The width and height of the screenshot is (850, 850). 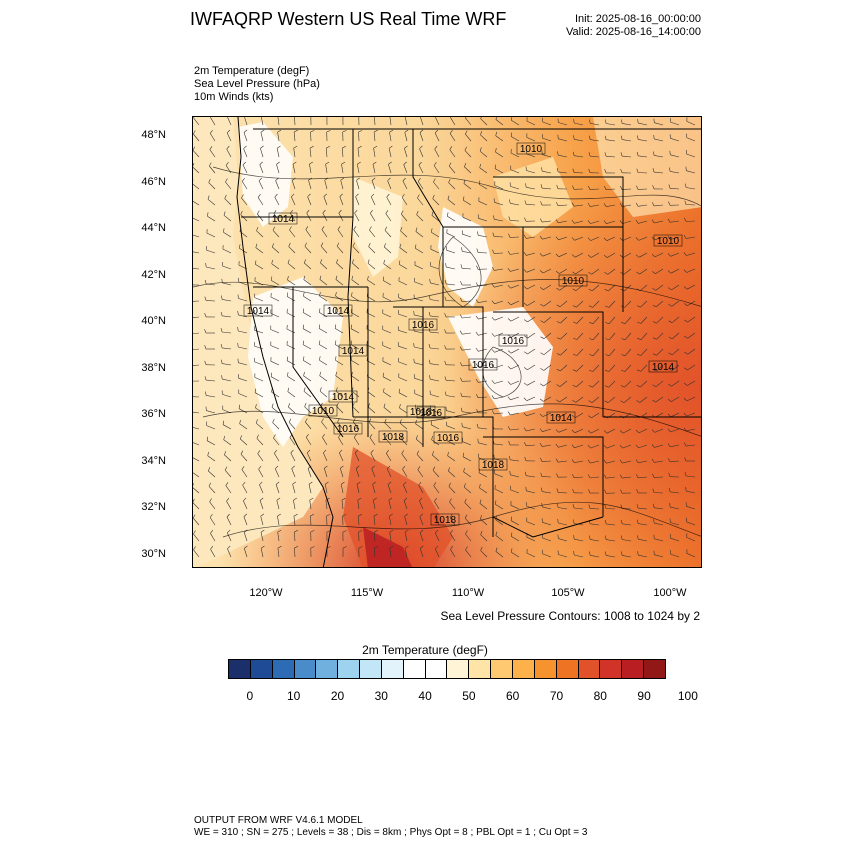 What do you see at coordinates (348, 19) in the screenshot?
I see `plot-title: IWFAQRP Western US Real Time WRF` at bounding box center [348, 19].